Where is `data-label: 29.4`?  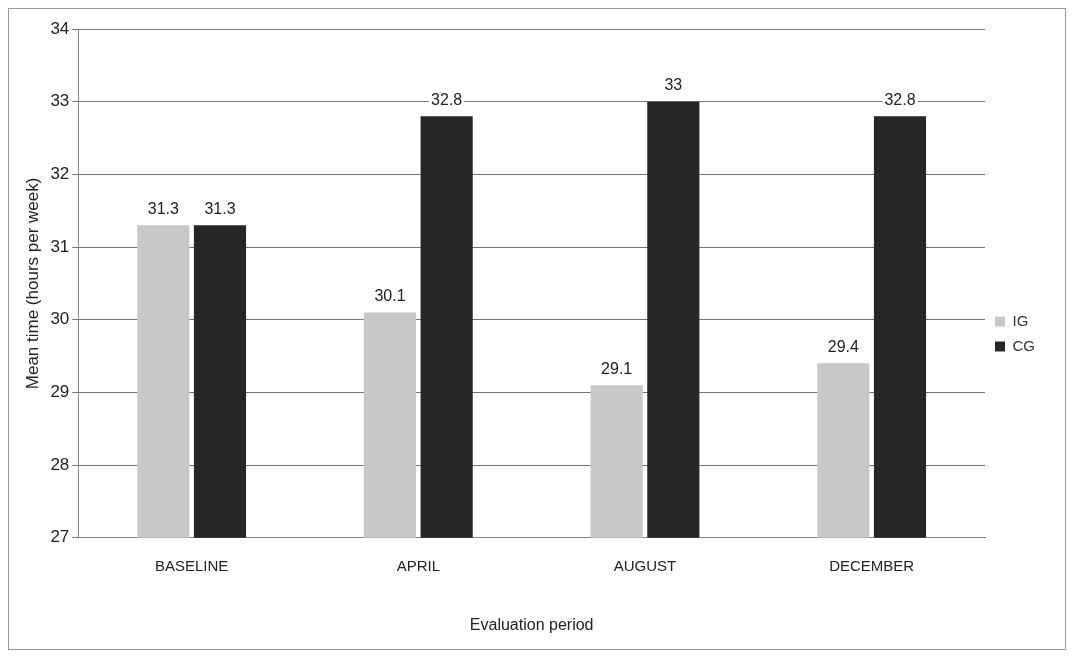 data-label: 29.4 is located at coordinates (843, 346).